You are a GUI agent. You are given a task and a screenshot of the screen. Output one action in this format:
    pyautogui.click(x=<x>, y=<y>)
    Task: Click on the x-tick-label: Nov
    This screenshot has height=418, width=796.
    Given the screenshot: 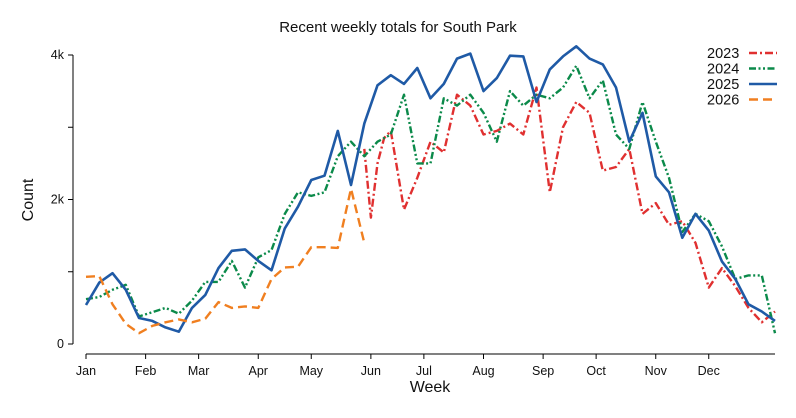 What is the action you would take?
    pyautogui.click(x=656, y=371)
    